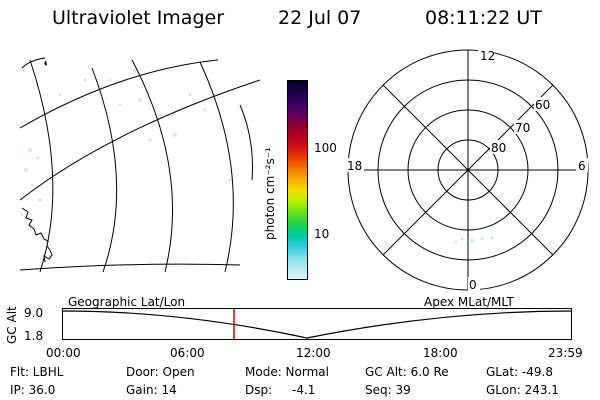  Describe the element at coordinates (565, 353) in the screenshot. I see `x-tick-2359: 23:59` at that location.